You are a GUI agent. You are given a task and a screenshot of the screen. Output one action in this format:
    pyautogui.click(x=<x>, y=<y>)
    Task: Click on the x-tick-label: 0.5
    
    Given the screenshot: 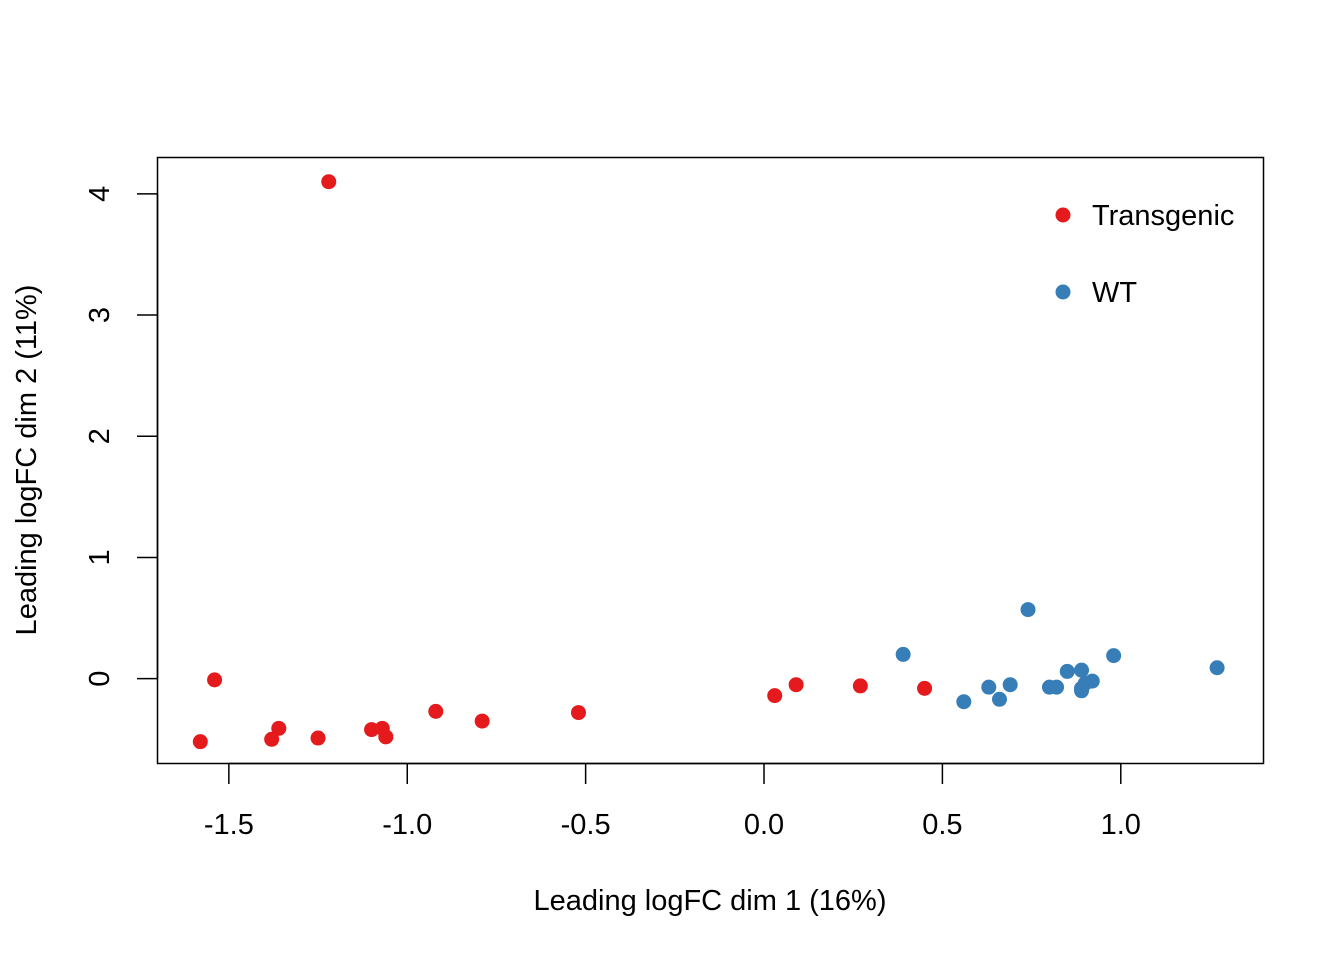 What is the action you would take?
    pyautogui.click(x=942, y=825)
    